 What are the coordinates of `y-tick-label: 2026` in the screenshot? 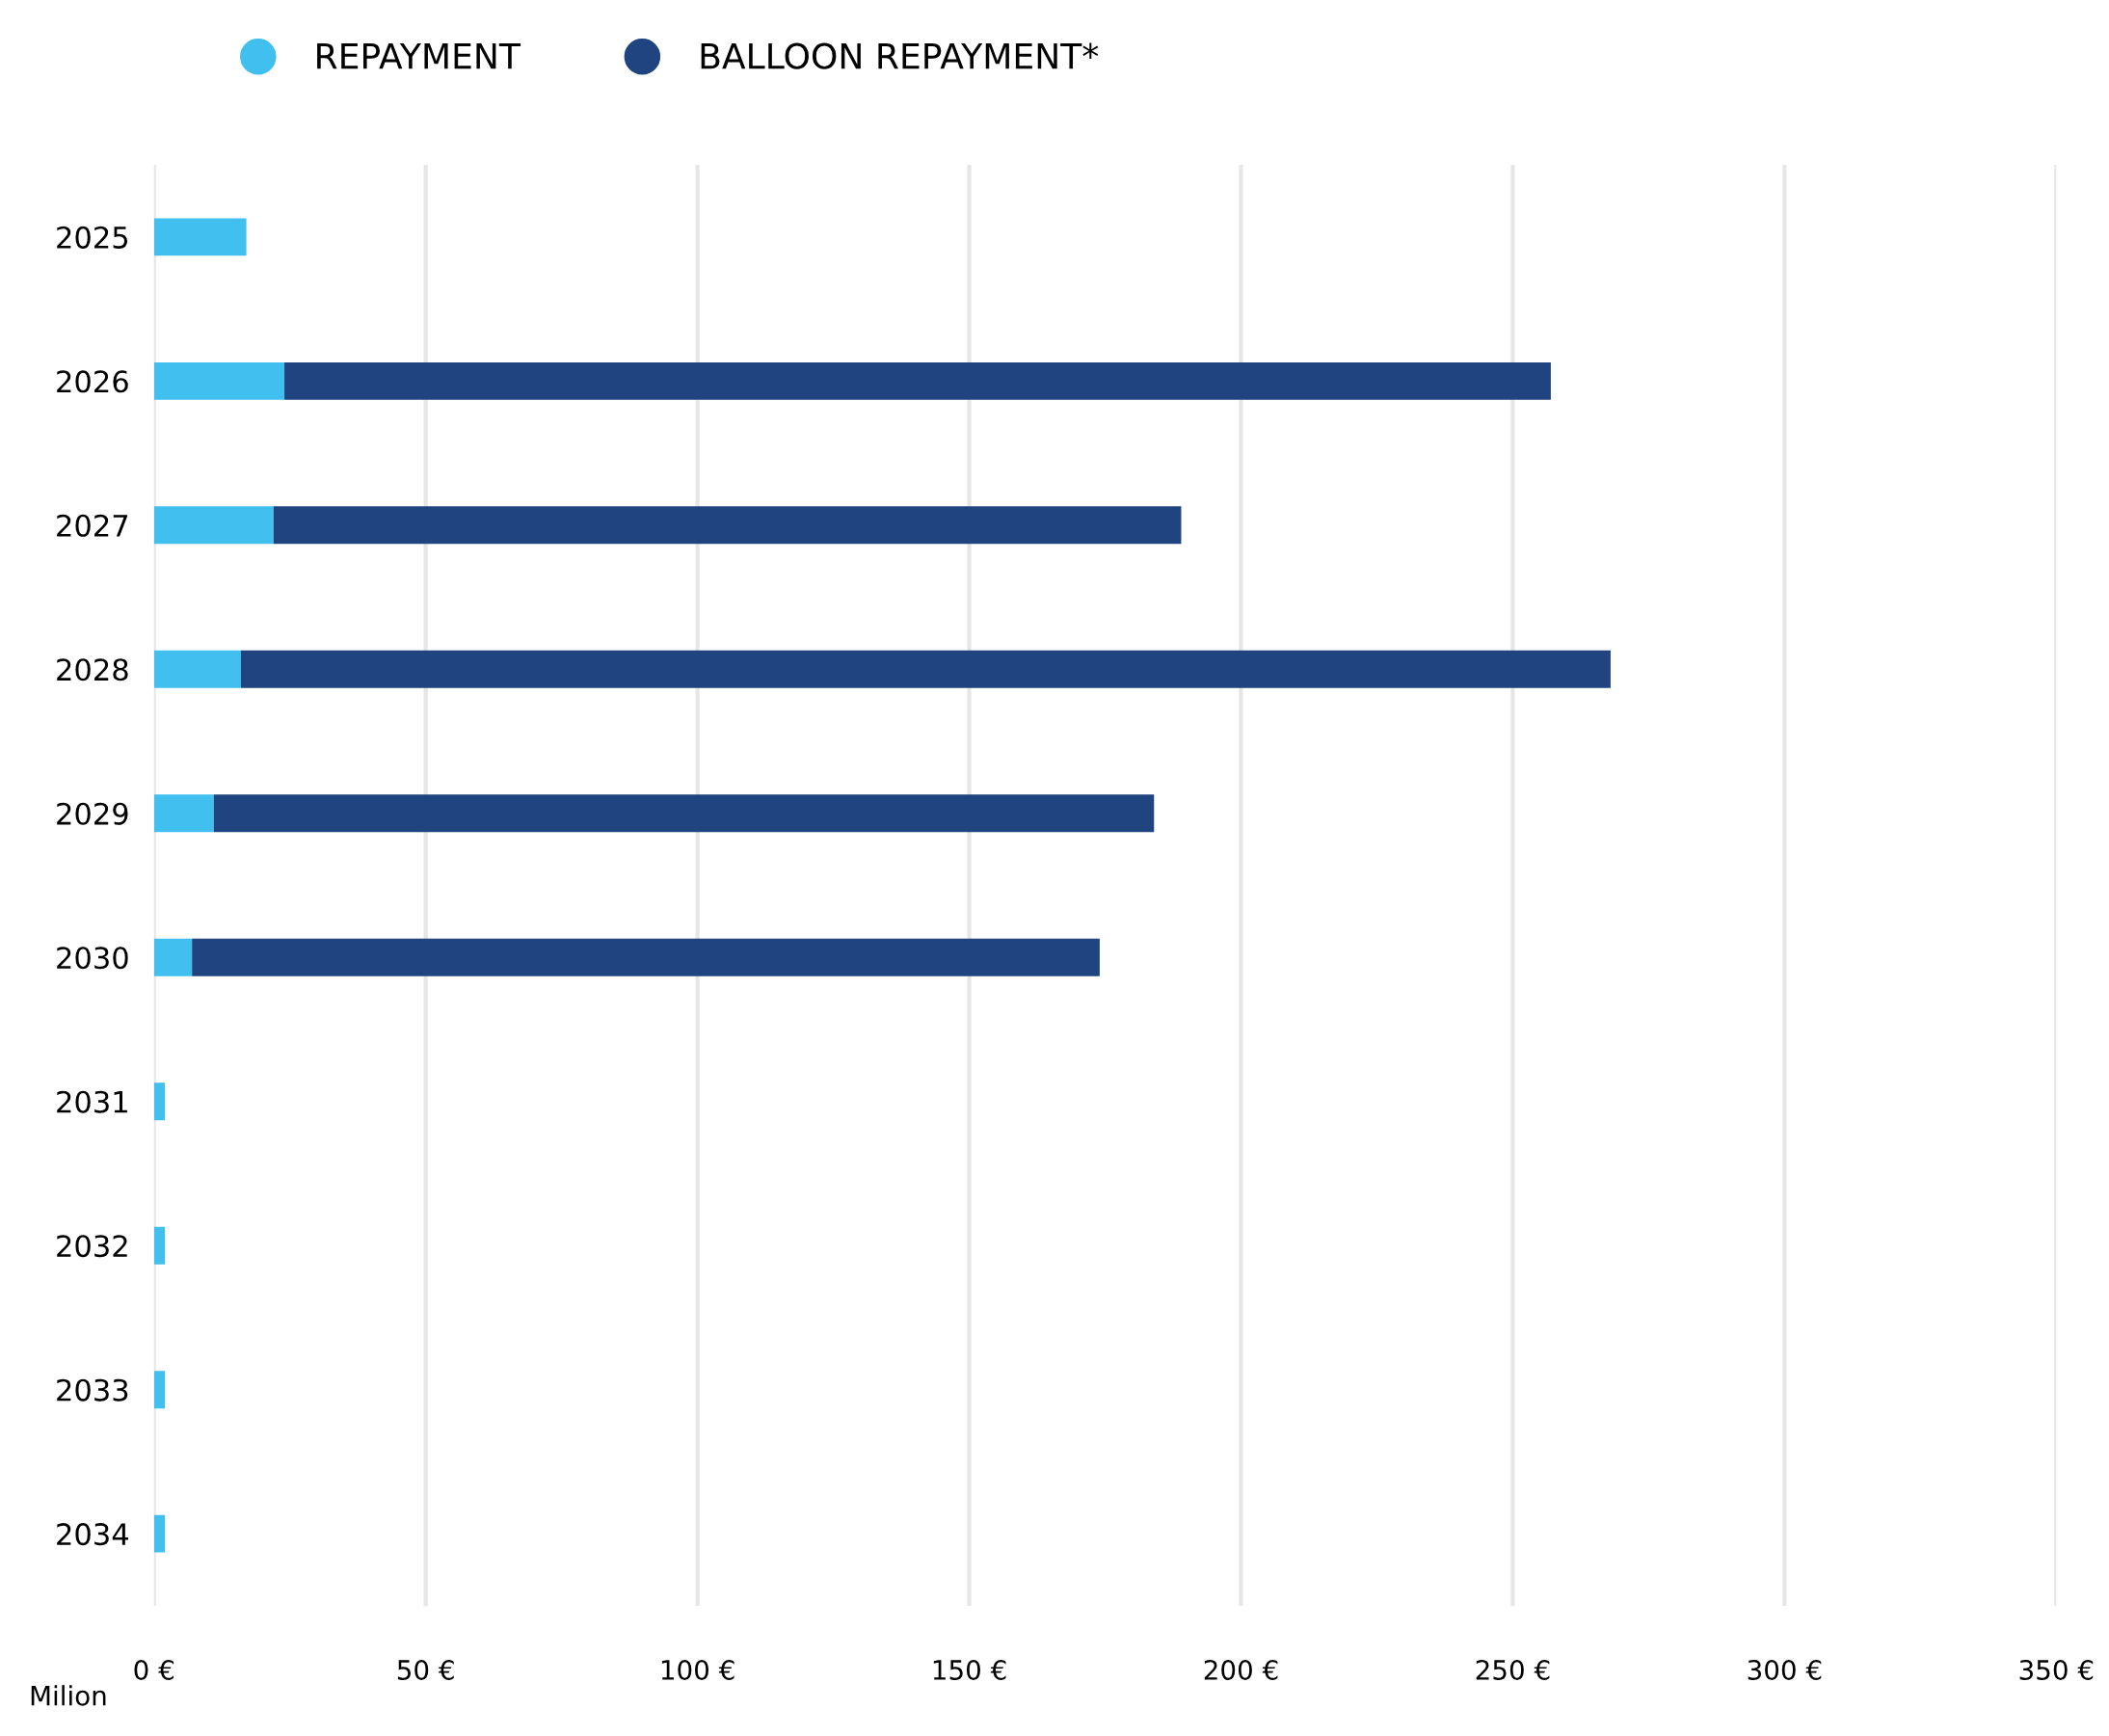 It's located at (92, 382).